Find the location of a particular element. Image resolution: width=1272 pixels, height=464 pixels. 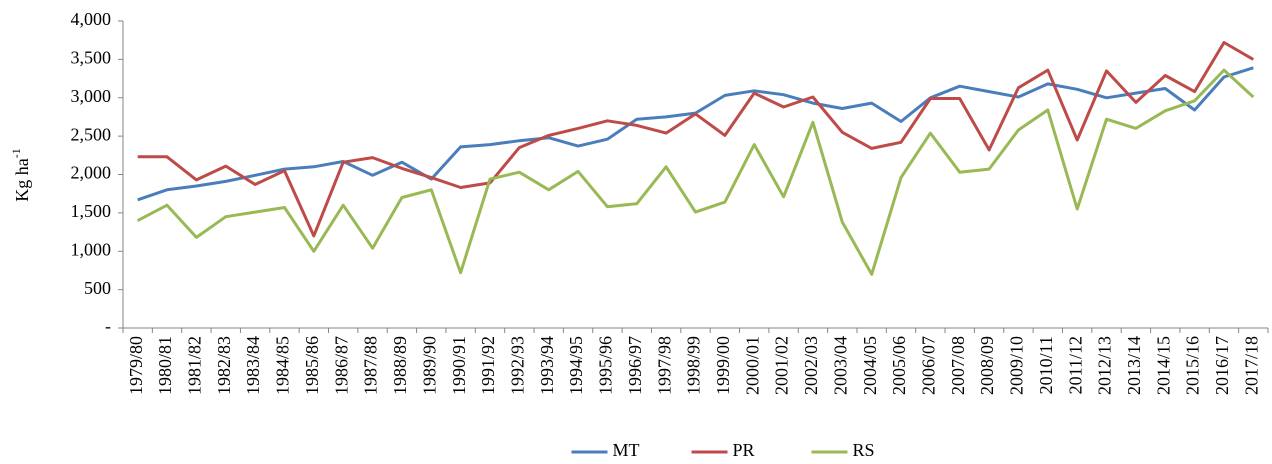

x-tick-label: 1999/00 is located at coordinates (723, 365).